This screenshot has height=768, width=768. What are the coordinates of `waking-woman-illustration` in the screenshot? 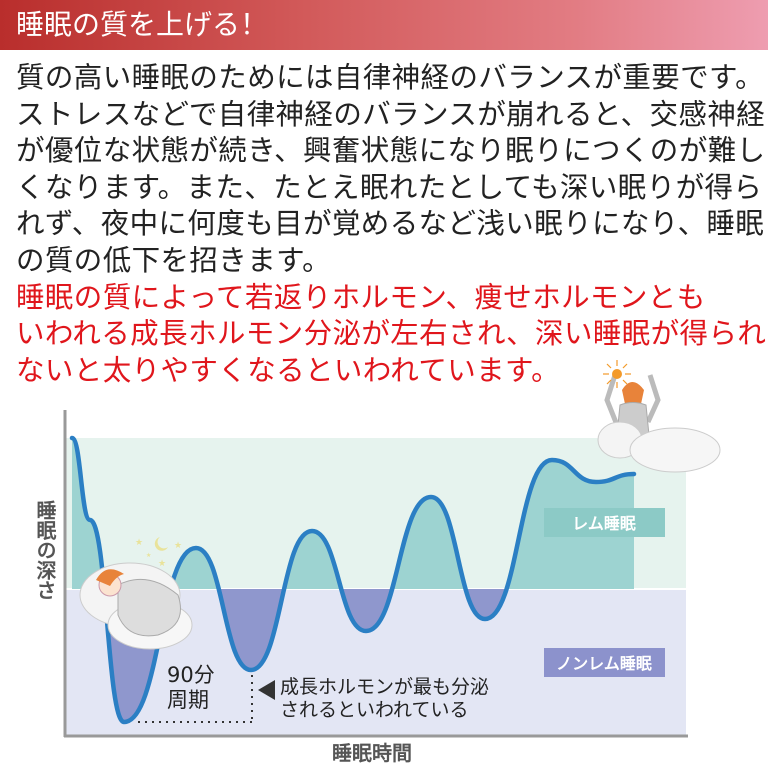 It's located at (659, 423).